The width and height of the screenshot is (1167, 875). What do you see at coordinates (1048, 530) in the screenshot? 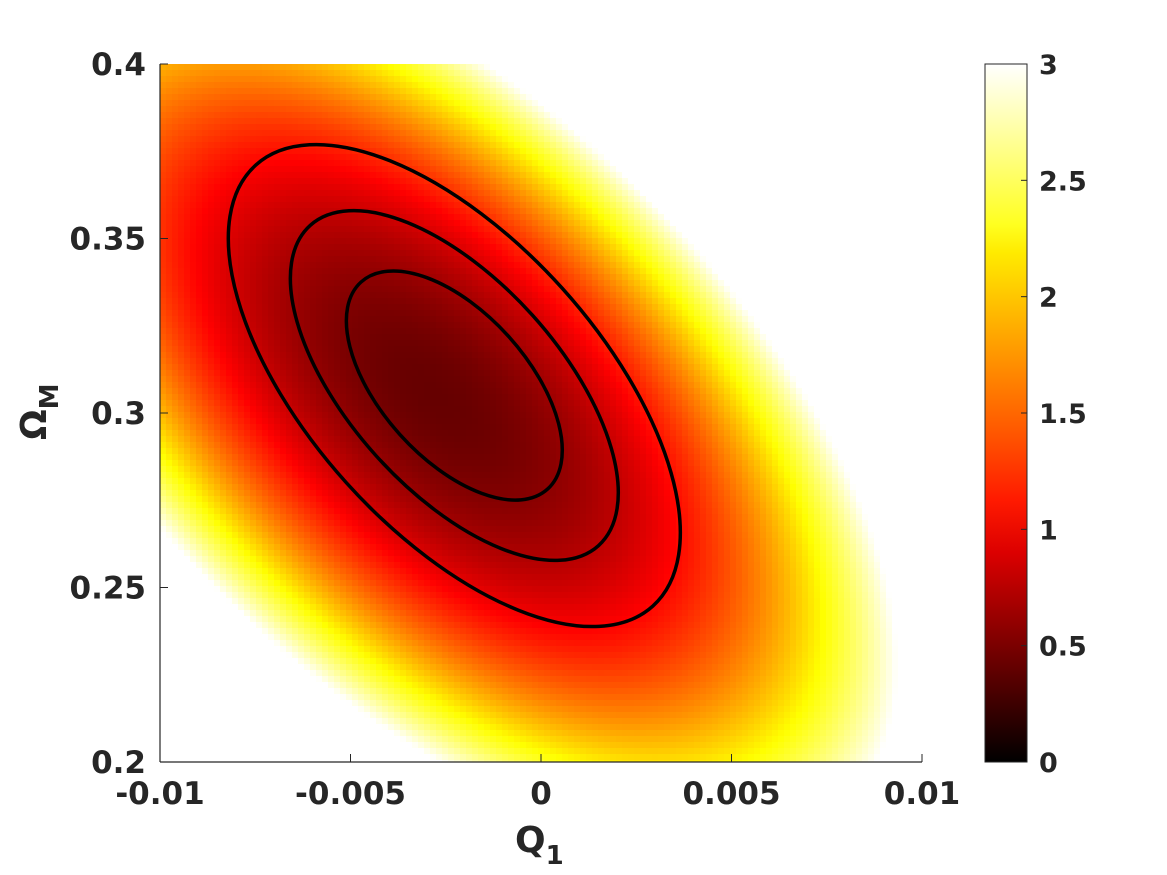
I see `colorbar-tick-label: 1` at bounding box center [1048, 530].